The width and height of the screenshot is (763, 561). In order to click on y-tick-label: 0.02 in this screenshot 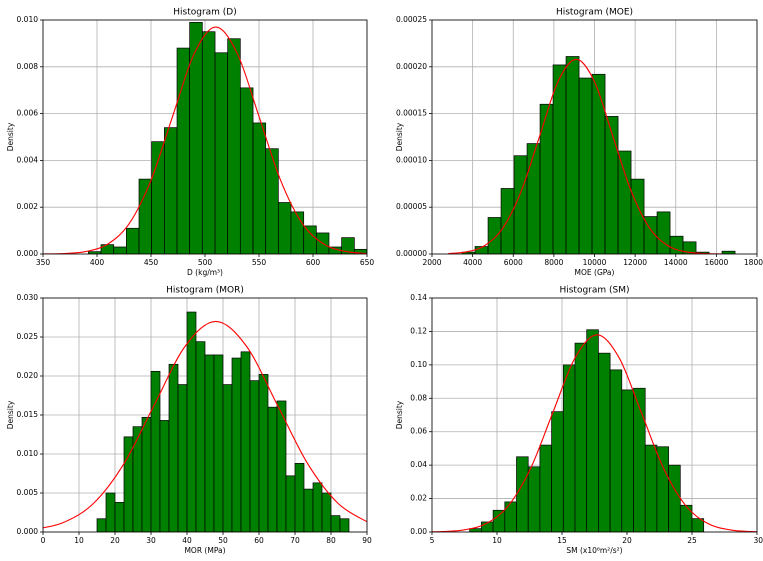, I will do `click(418, 498)`.